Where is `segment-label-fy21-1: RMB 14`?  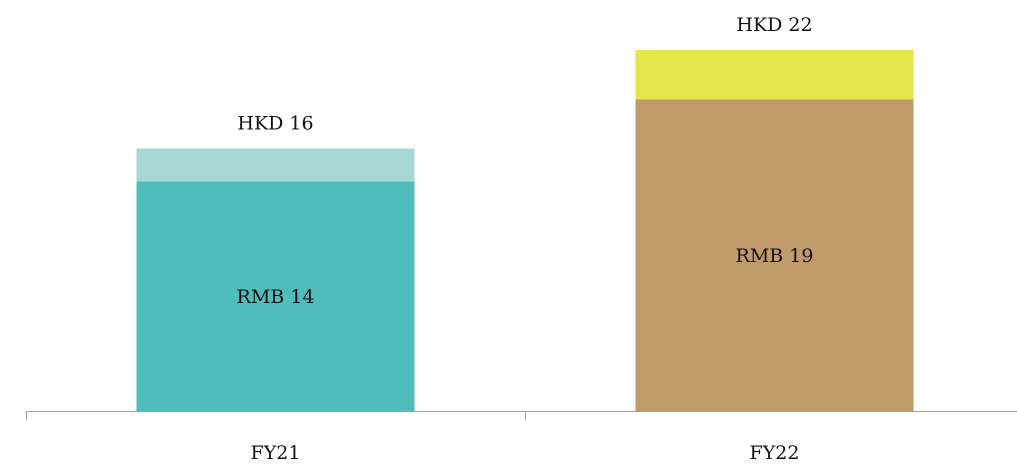
segment-label-fy21-1: RMB 14 is located at coordinates (276, 297).